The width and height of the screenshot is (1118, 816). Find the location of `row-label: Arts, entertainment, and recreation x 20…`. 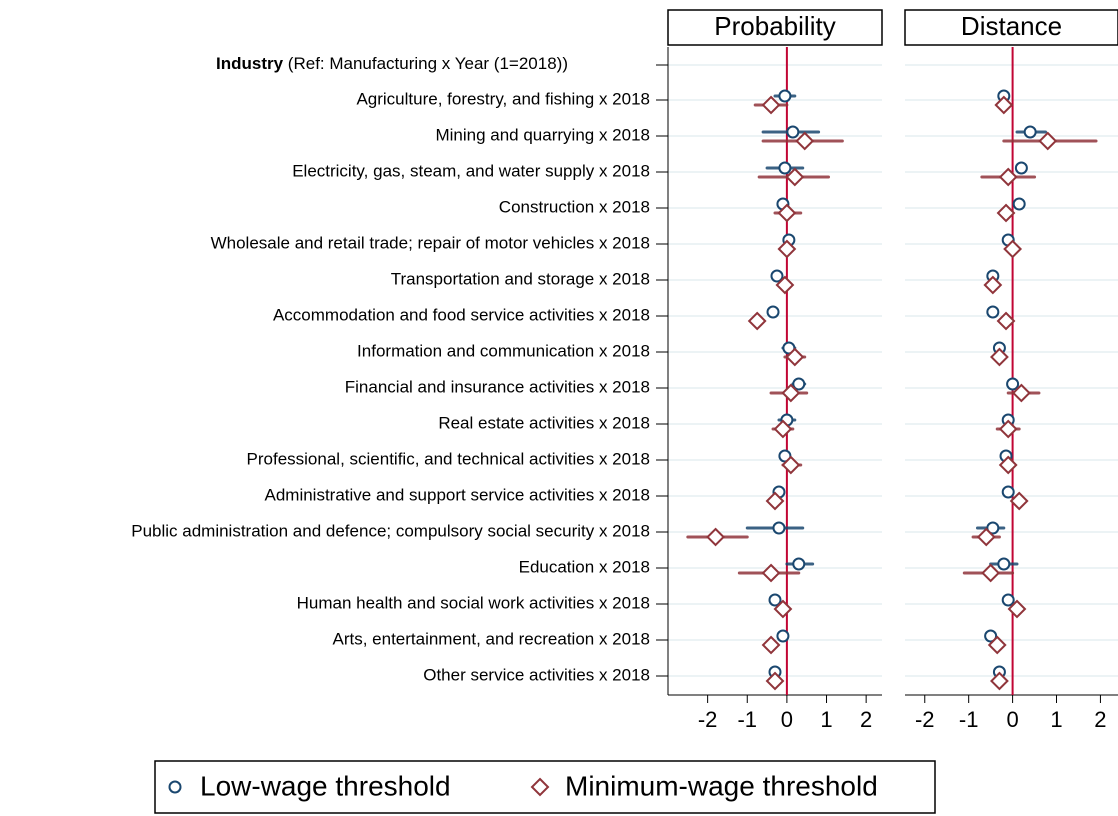

row-label: Arts, entertainment, and recreation x 20… is located at coordinates (491, 638).